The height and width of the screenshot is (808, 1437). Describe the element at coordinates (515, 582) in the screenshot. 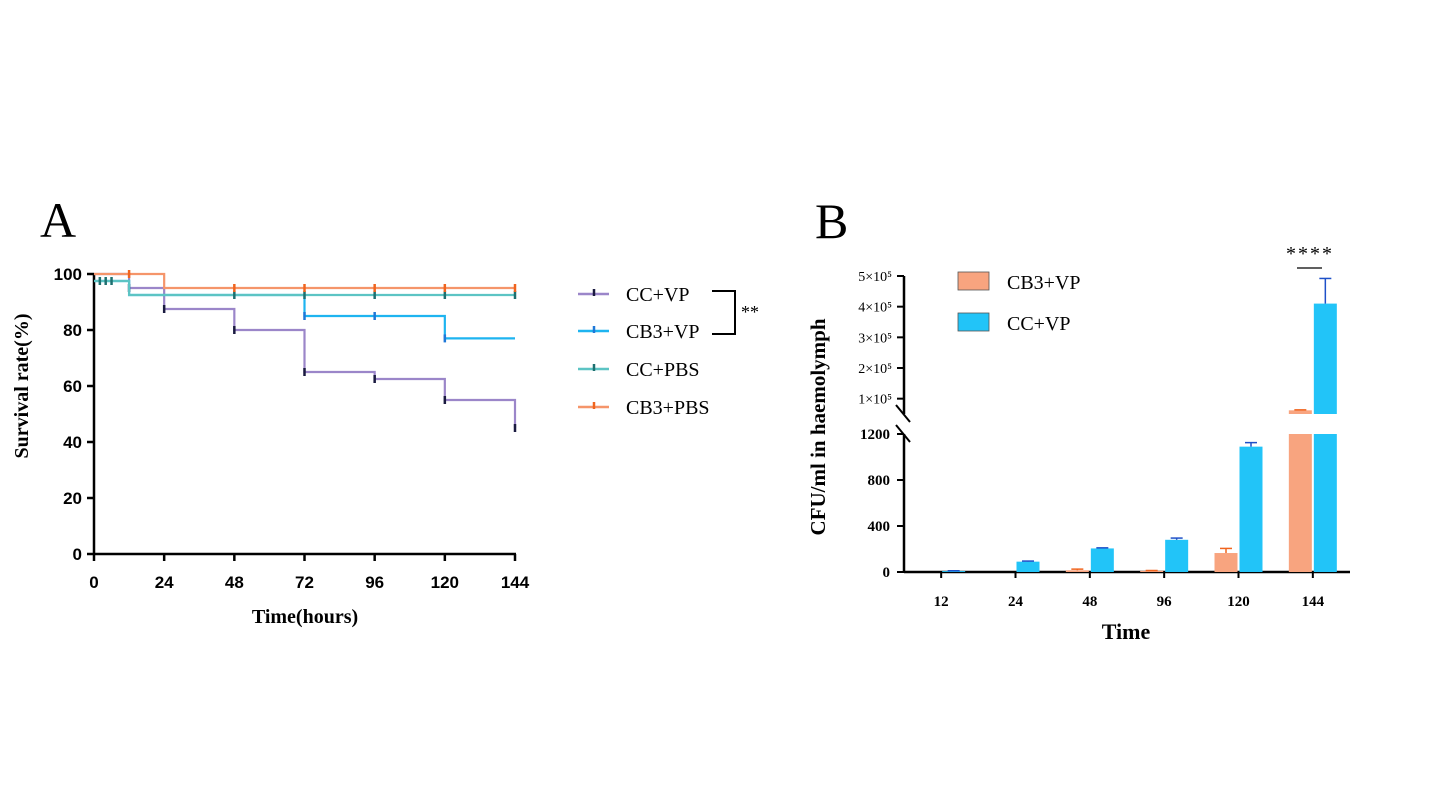

I see `survival-x-tick-label: 144` at that location.